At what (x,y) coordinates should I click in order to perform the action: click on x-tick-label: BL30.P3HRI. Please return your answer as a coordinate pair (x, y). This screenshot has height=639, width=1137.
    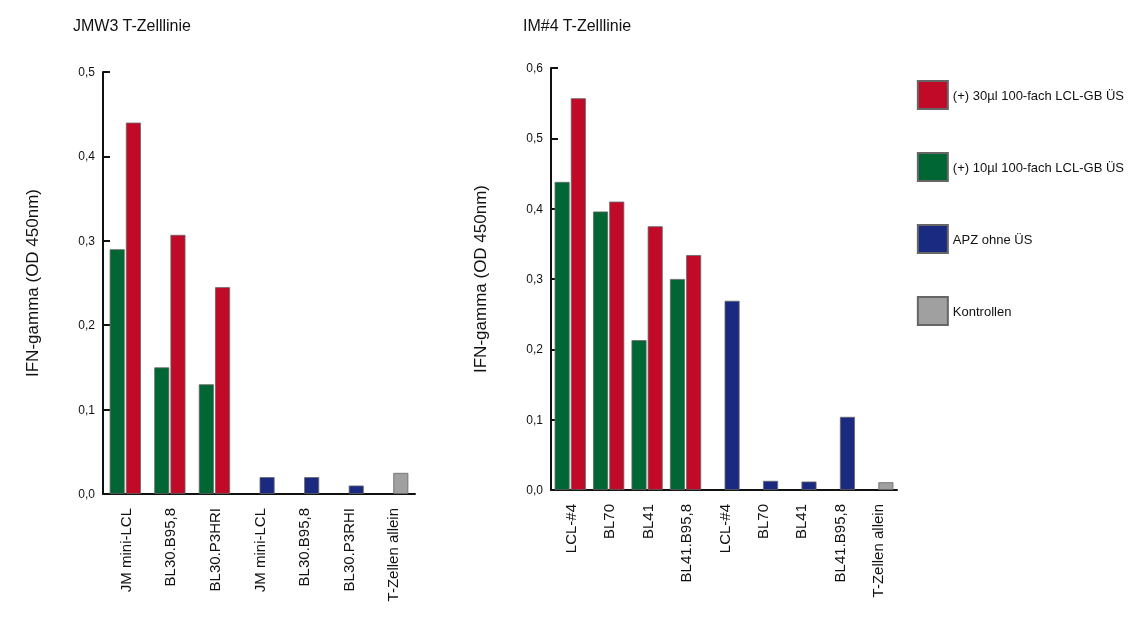
    Looking at the image, I should click on (214, 550).